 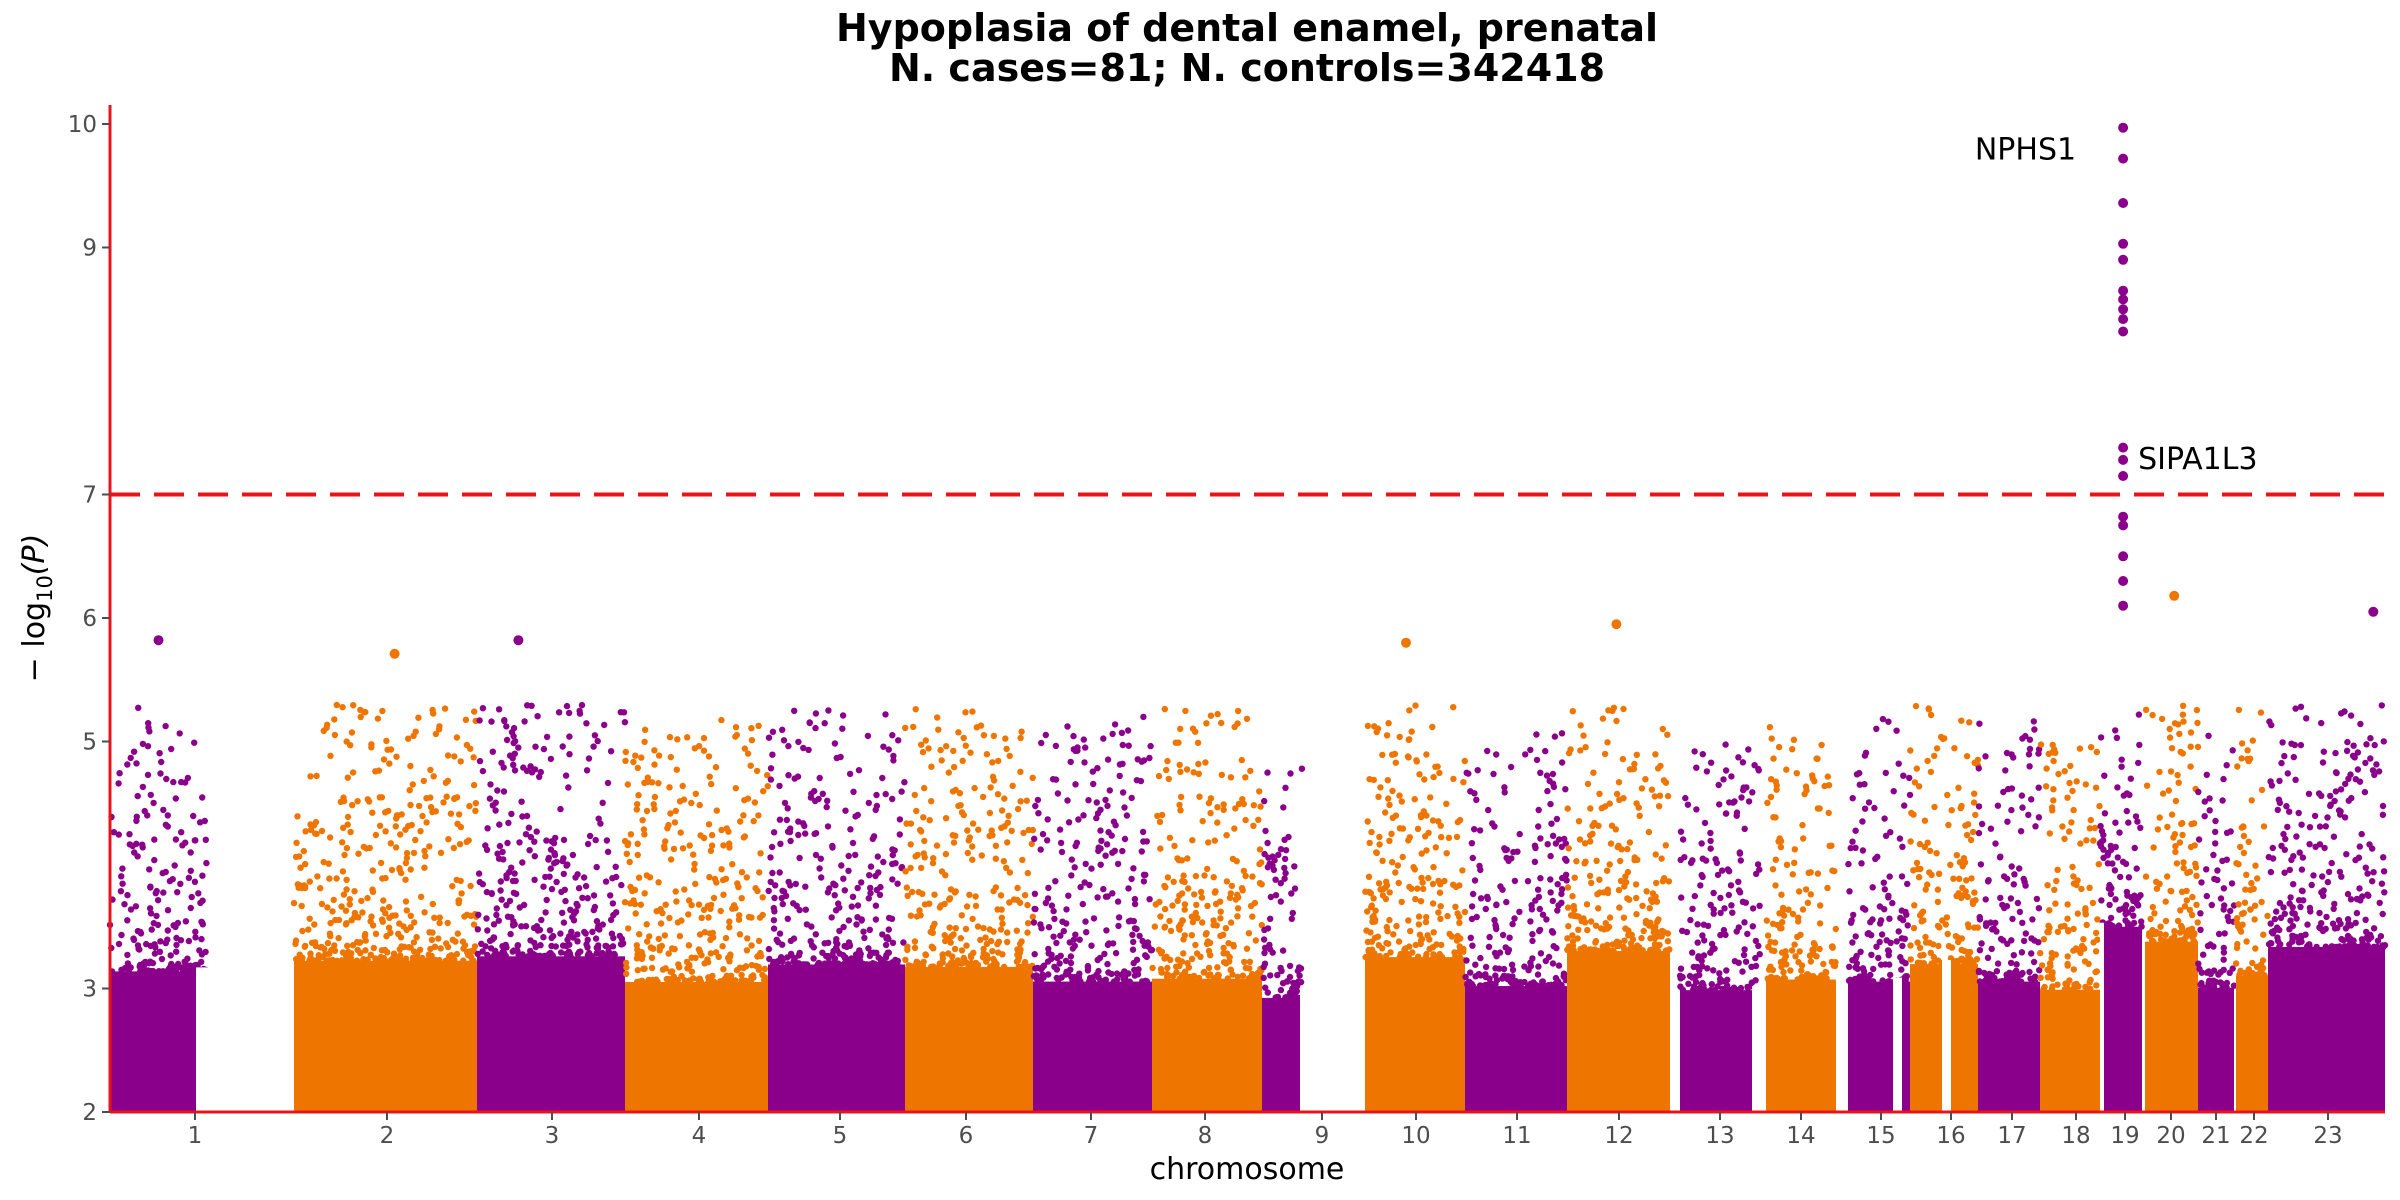 I want to click on chromosome-21-point, so click(x=2215, y=821).